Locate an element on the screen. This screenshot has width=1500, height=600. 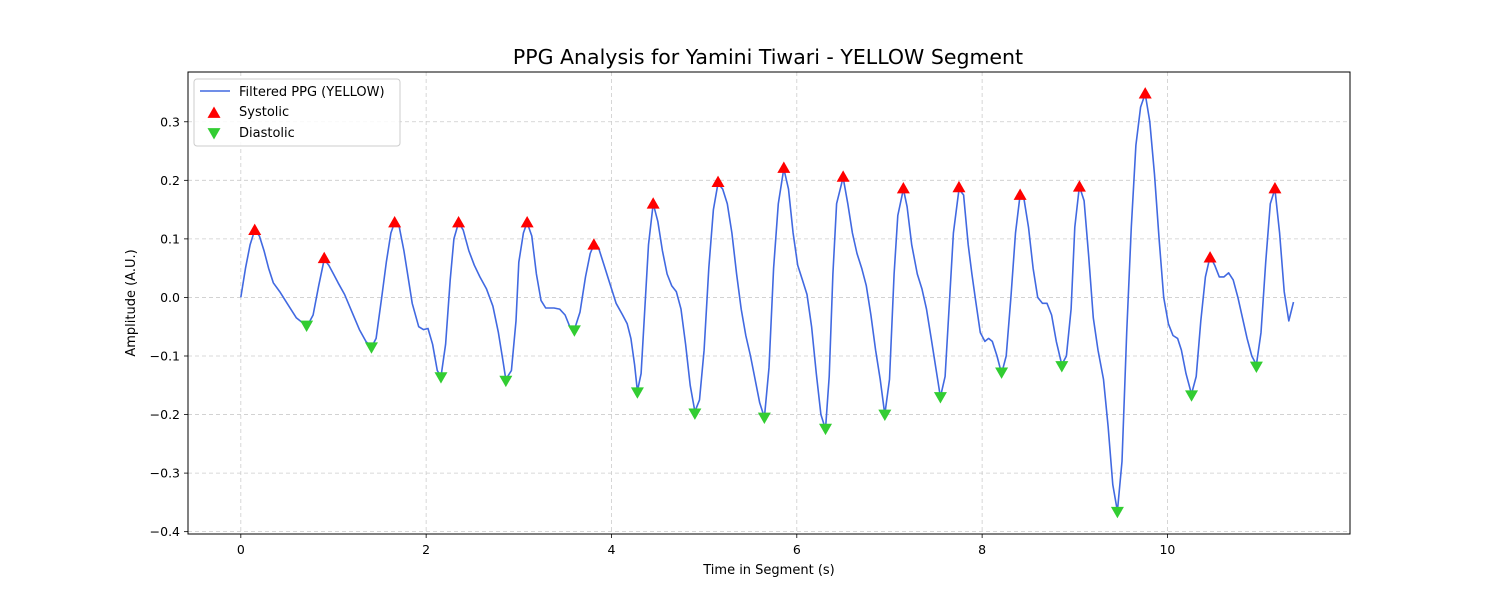
legend-entry-systolic: Systolic is located at coordinates (264, 112).